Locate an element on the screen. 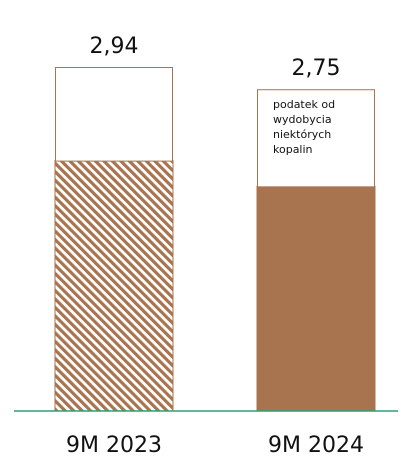  bar-9m-2024-tax-segment is located at coordinates (316, 138).